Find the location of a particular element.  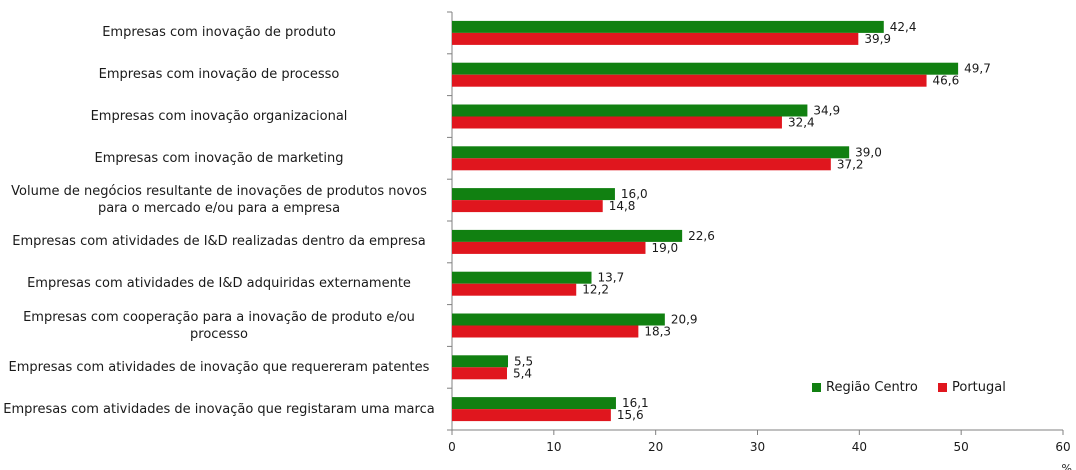

x-tick-label: 40 is located at coordinates (859, 447).